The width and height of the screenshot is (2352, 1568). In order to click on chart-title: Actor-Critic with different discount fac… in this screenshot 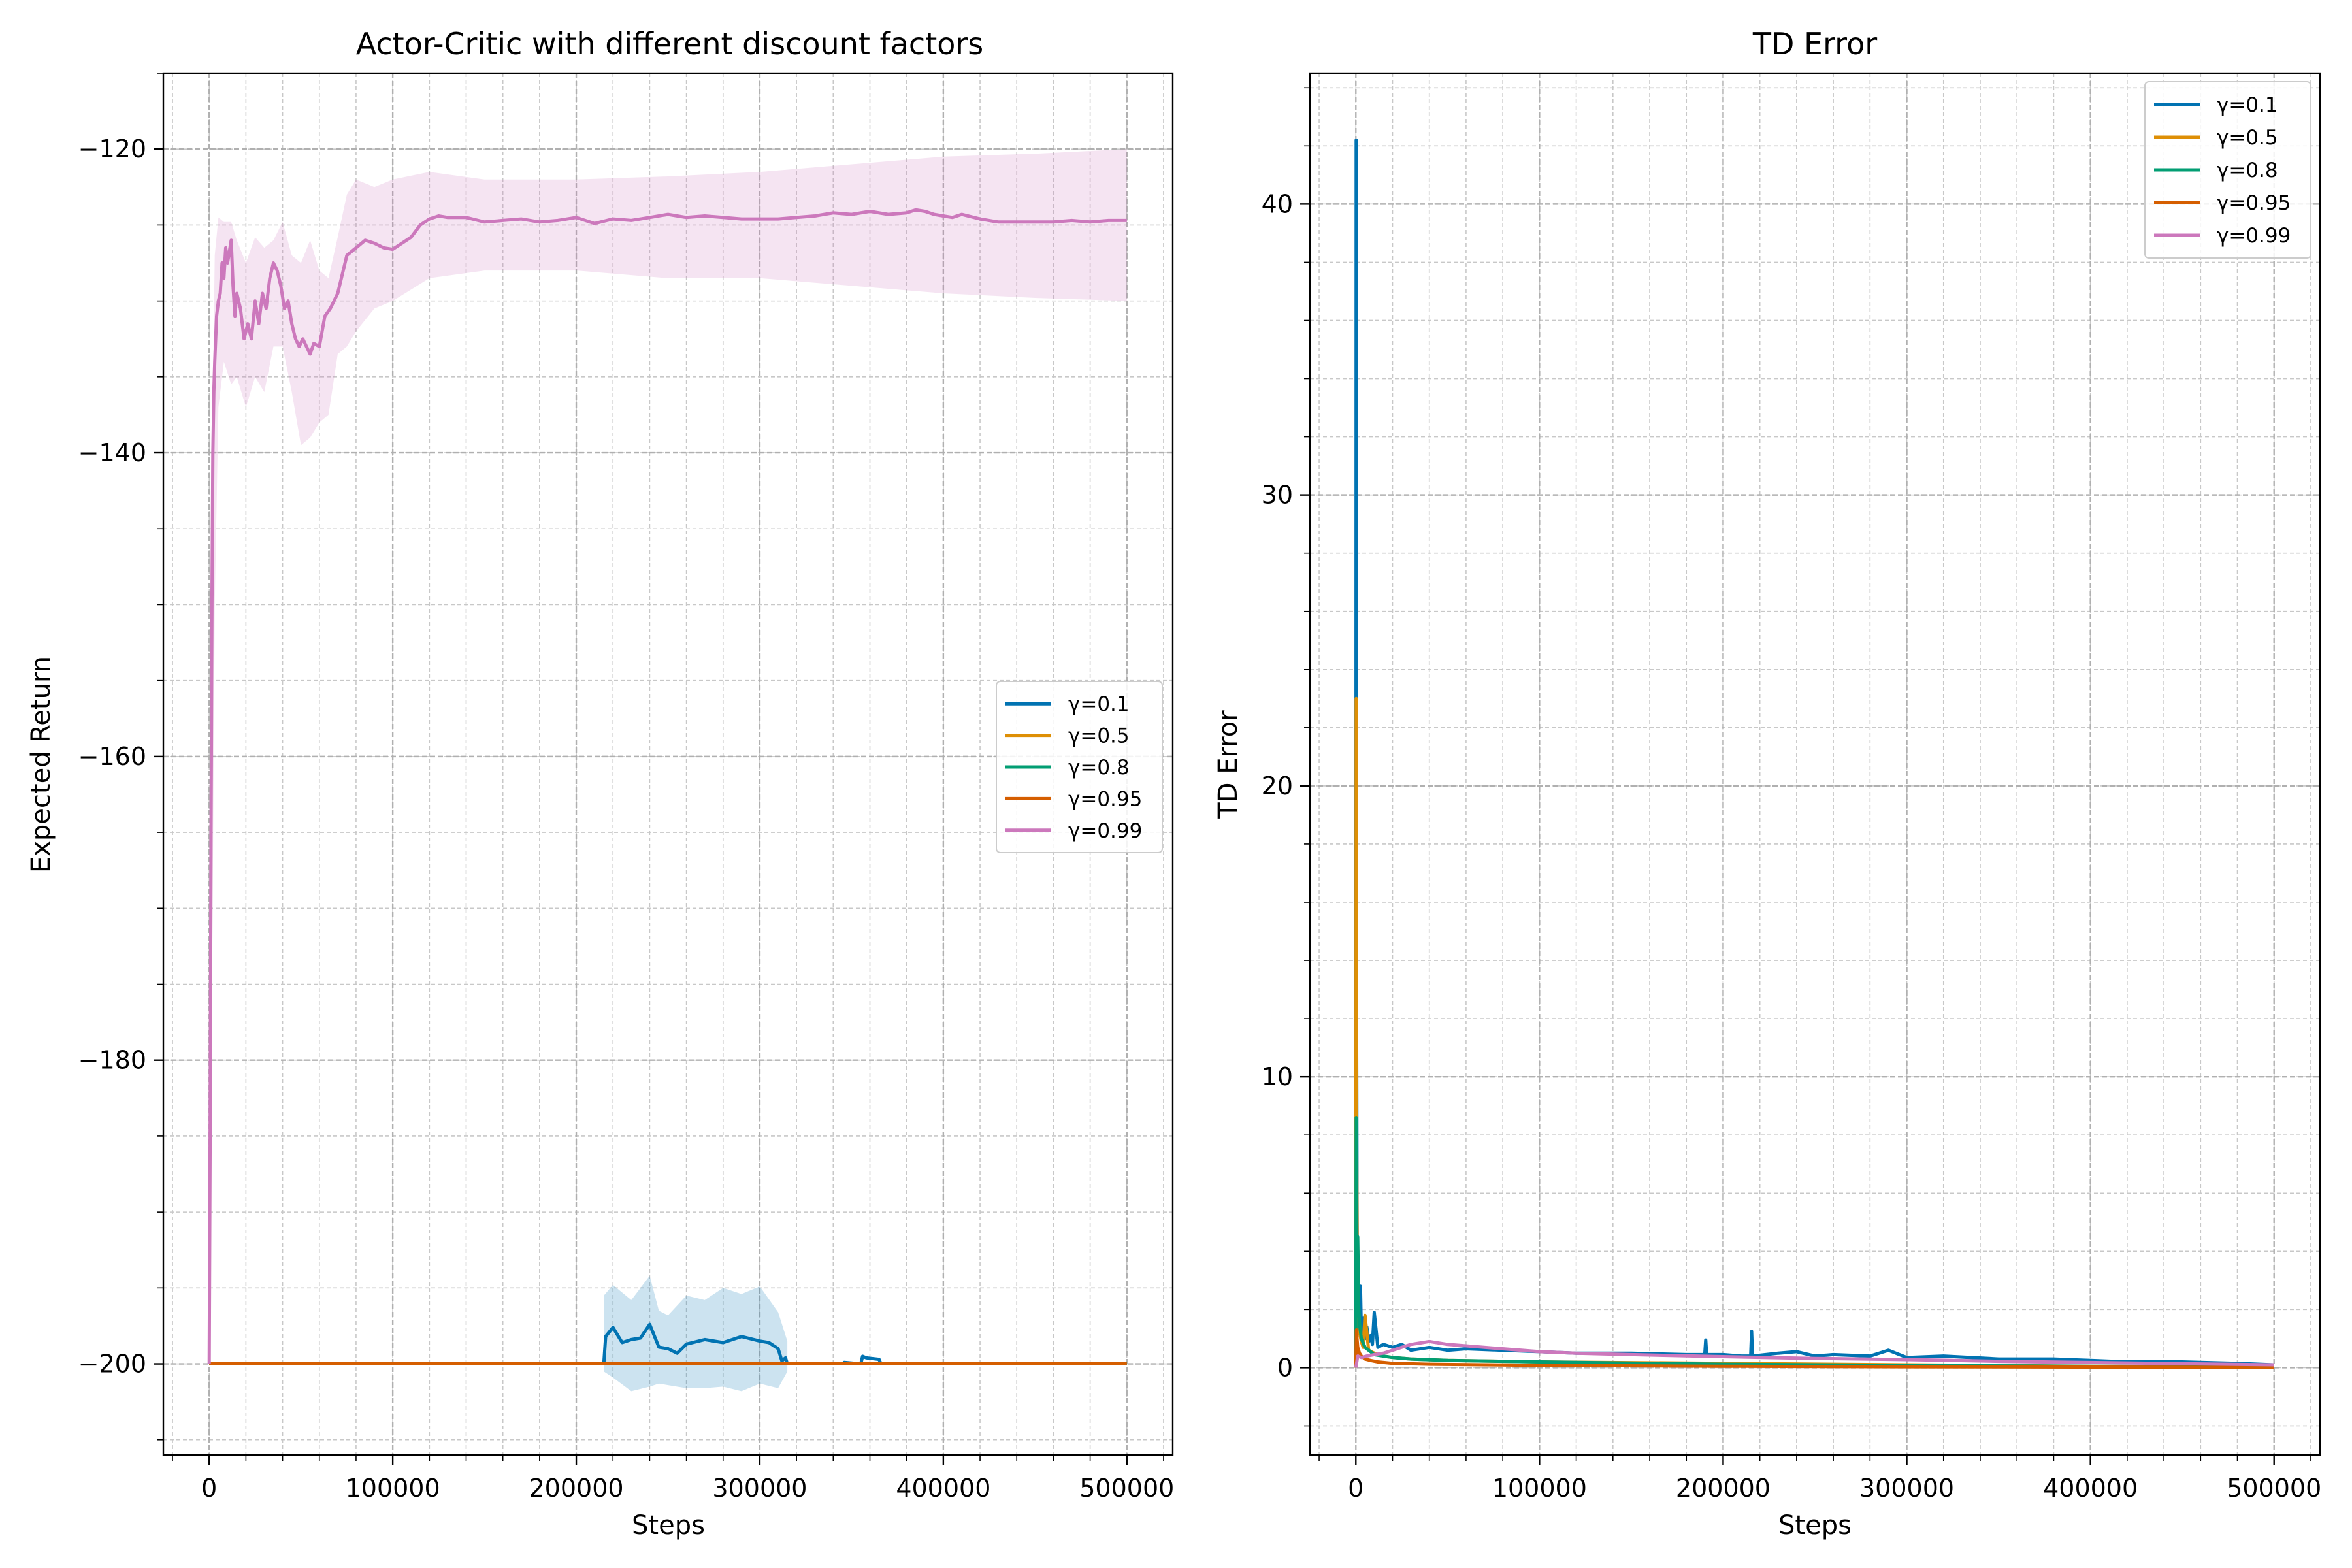, I will do `click(670, 43)`.